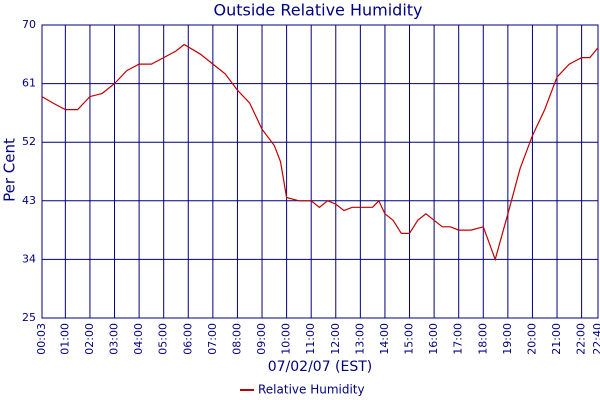  Describe the element at coordinates (458, 339) in the screenshot. I see `x-tick-label: 17:00` at that location.